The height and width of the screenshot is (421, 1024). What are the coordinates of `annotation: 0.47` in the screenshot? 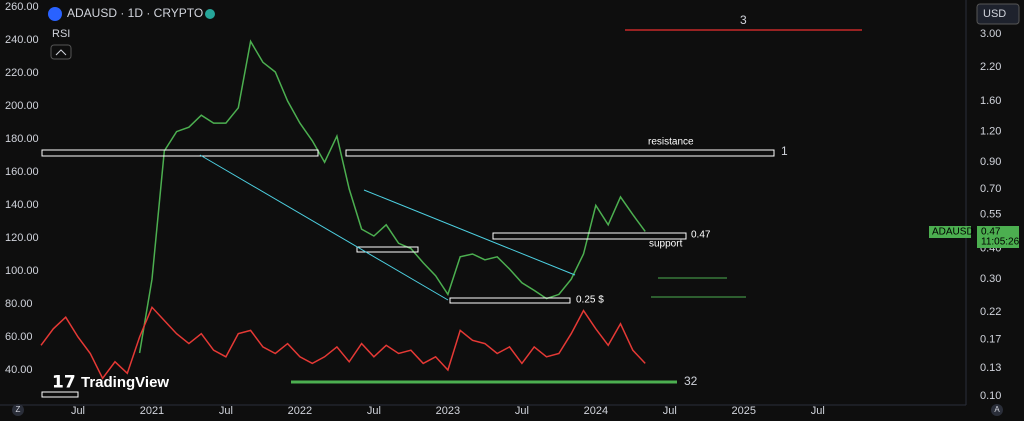 It's located at (701, 235).